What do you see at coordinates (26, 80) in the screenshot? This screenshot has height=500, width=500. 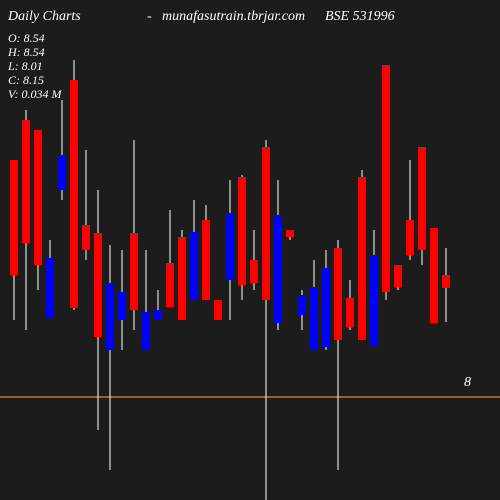 I see `info-line: C: 8.15` at bounding box center [26, 80].